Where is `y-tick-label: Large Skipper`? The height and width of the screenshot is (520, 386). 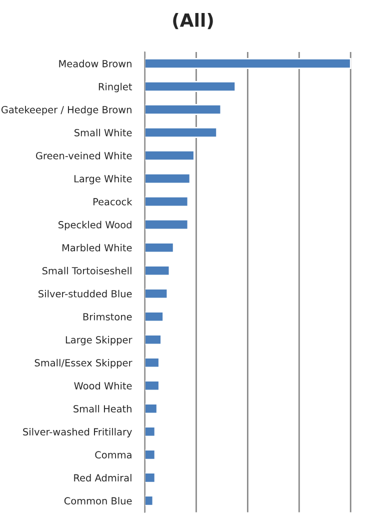
y-tick-label: Large Skipper is located at coordinates (99, 341).